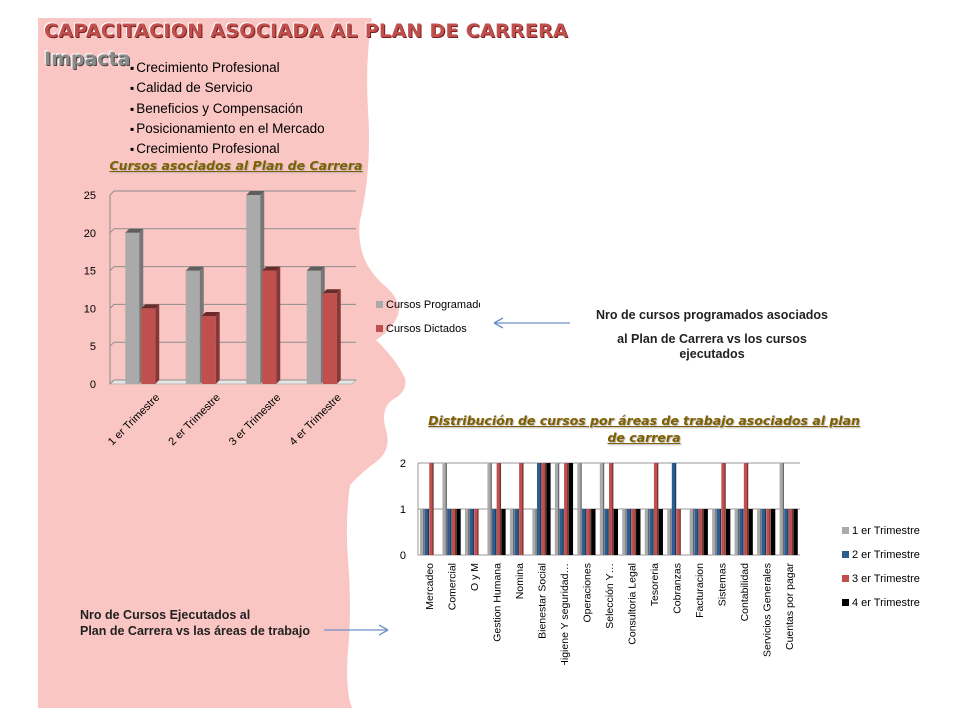 This screenshot has height=720, width=960. Describe the element at coordinates (134, 420) in the screenshot. I see `chart1-category-label: 1 er Trimestre` at that location.